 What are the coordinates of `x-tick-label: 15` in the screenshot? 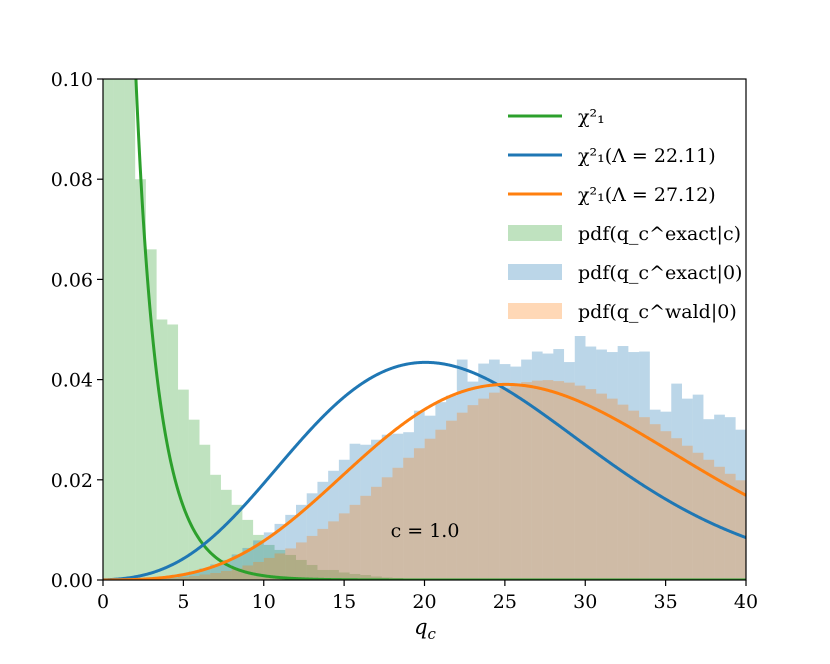 It's located at (344, 602).